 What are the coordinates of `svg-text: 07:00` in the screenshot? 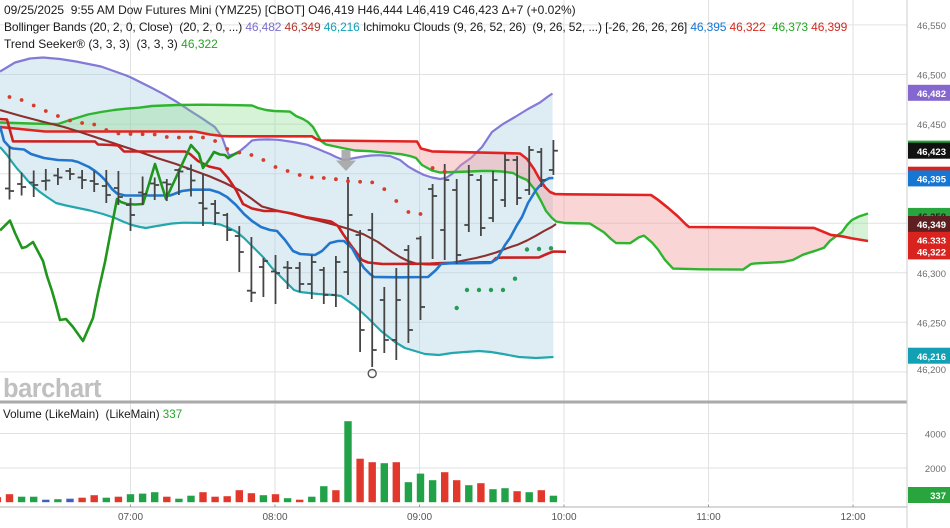 It's located at (130, 517).